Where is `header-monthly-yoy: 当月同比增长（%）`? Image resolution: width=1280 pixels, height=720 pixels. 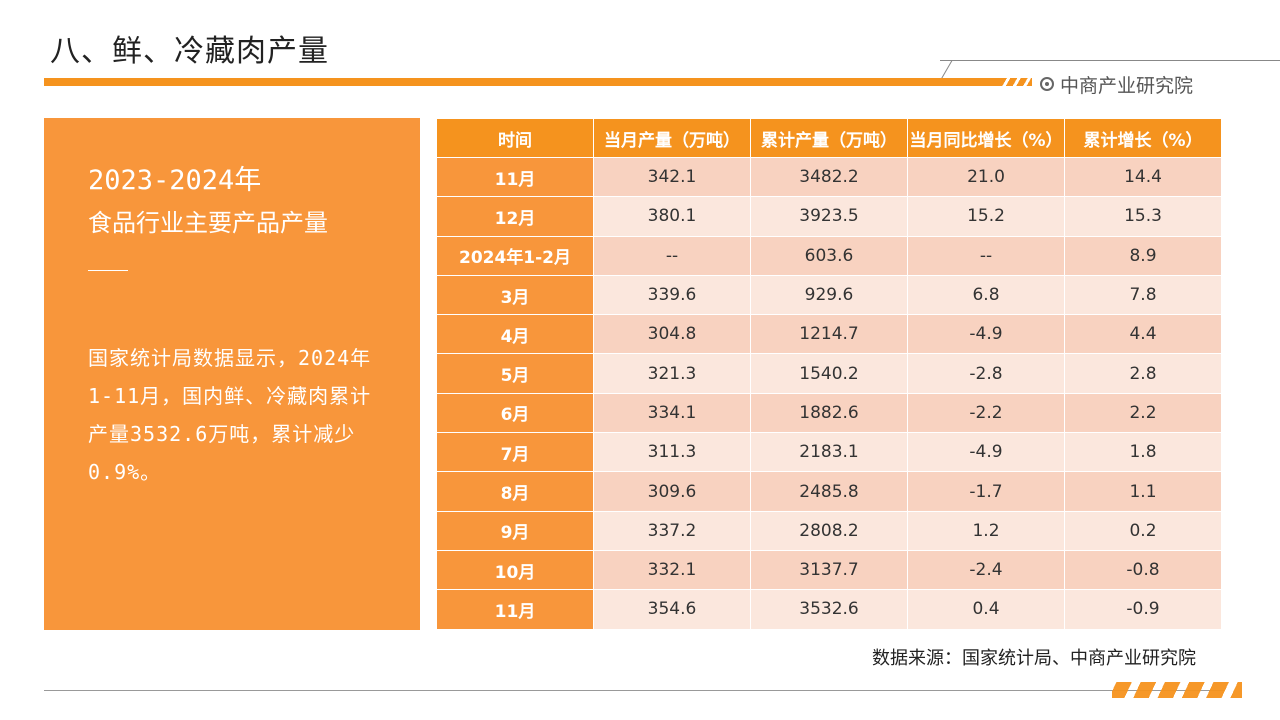 header-monthly-yoy: 当月同比增长（%） is located at coordinates (986, 138).